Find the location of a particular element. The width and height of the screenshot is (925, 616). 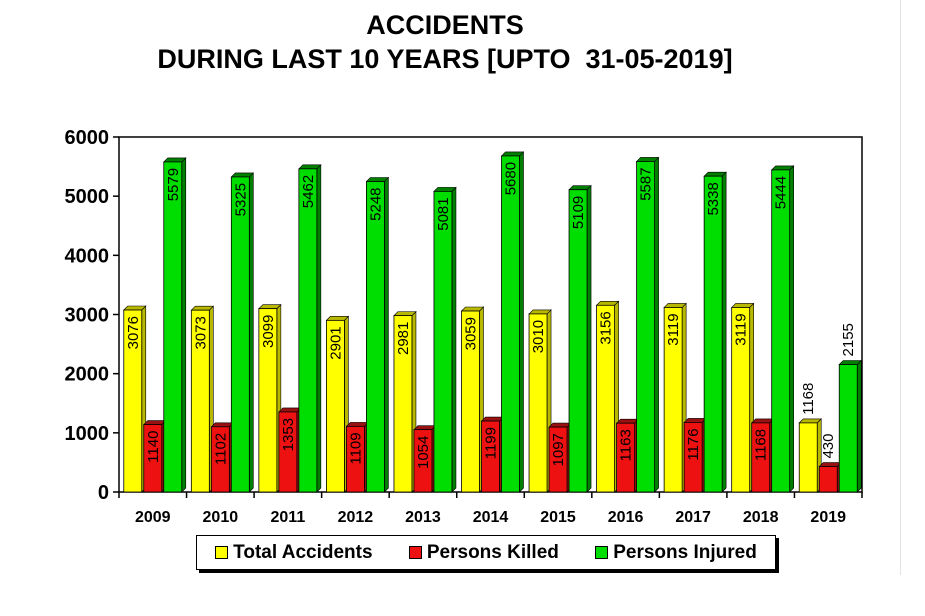

data-label-total-accidents: 3119 is located at coordinates (673, 329).